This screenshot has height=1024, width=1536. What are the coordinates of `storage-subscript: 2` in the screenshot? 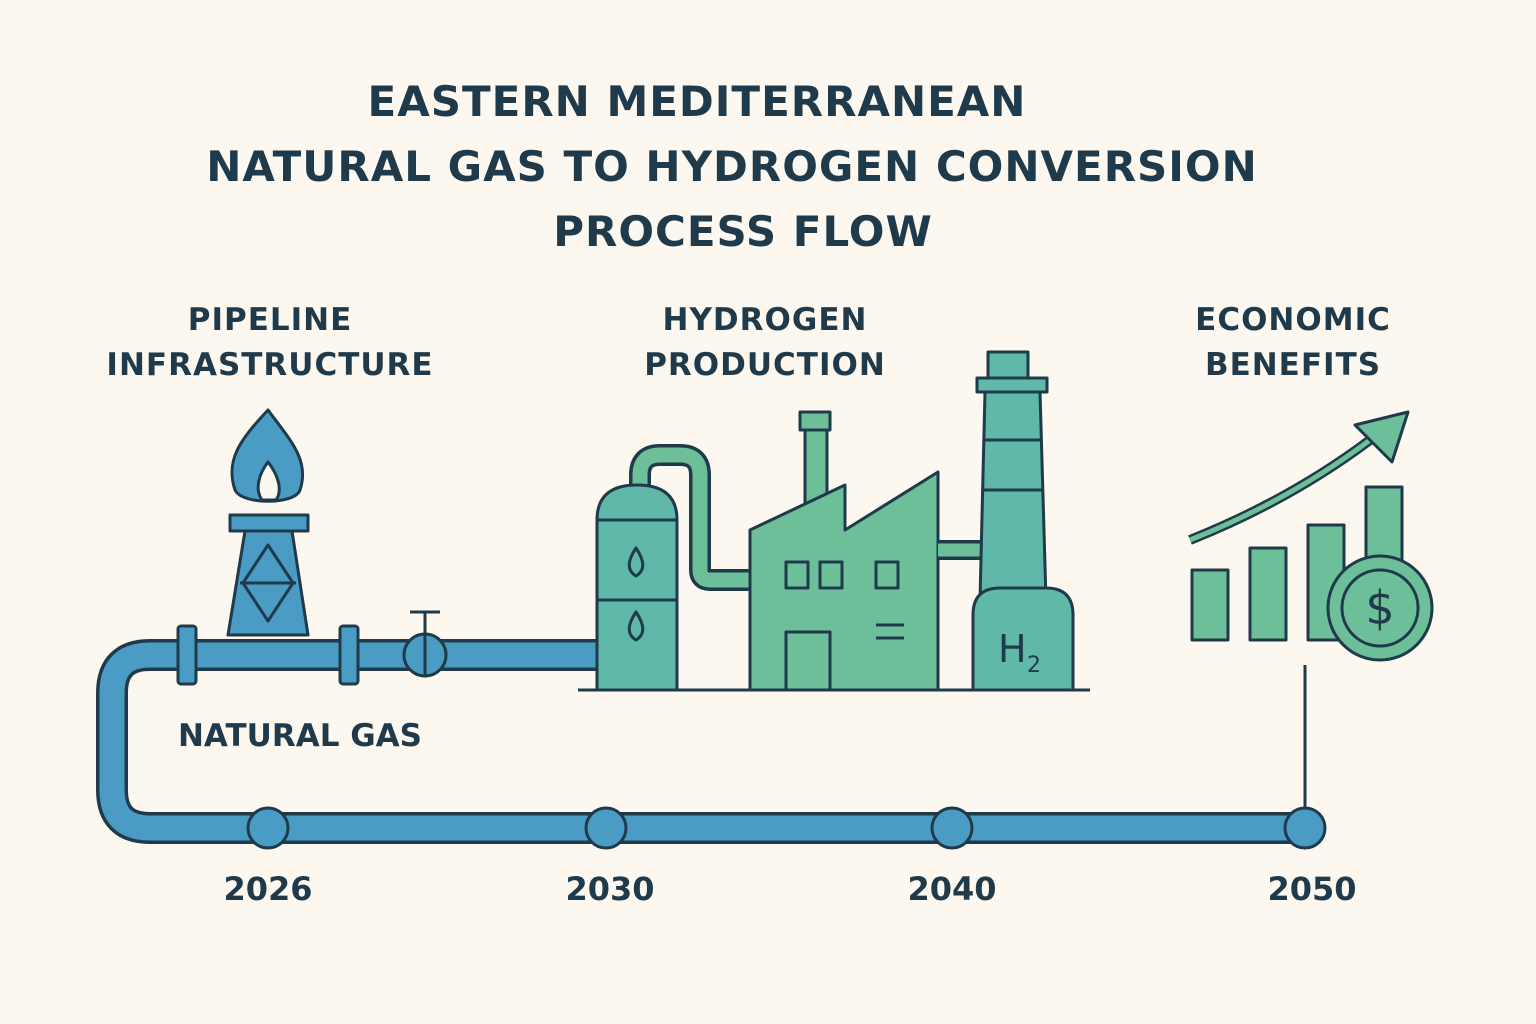 It's located at (1034, 665).